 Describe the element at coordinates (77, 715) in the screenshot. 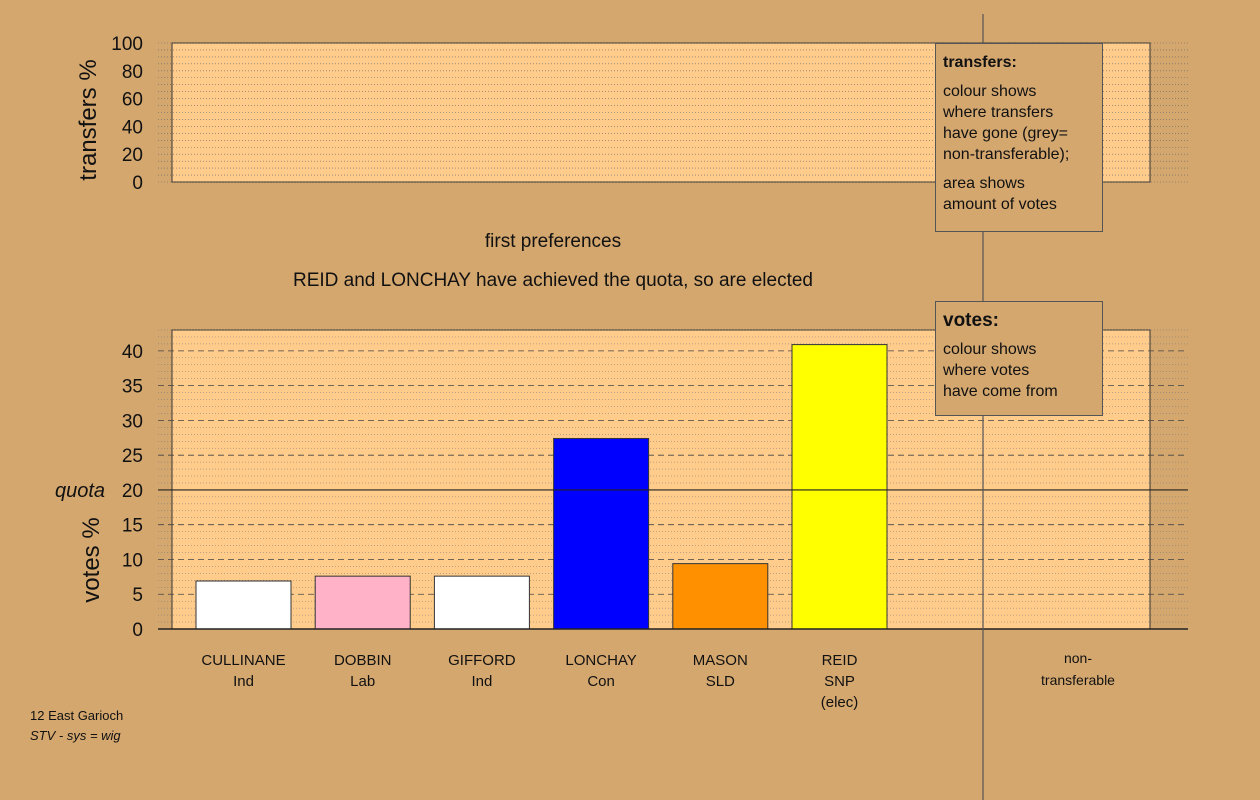

I see `ward-name: 12 East Garioch` at that location.